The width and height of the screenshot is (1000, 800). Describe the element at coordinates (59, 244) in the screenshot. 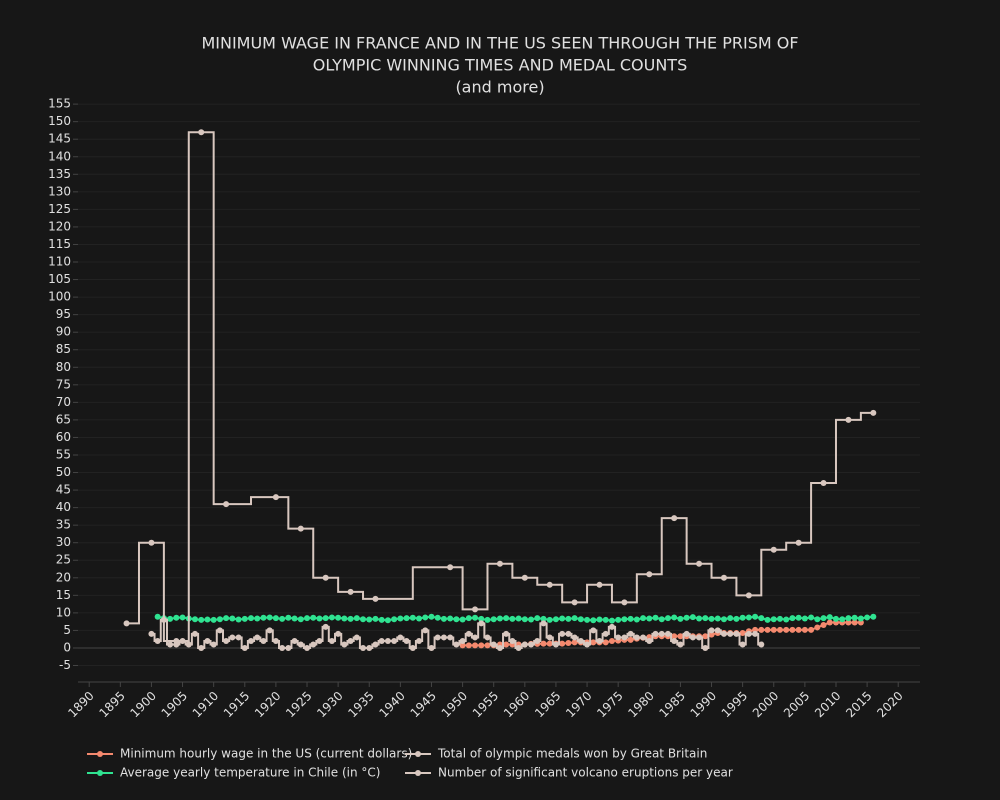

I see `y-tick-label: 115` at that location.